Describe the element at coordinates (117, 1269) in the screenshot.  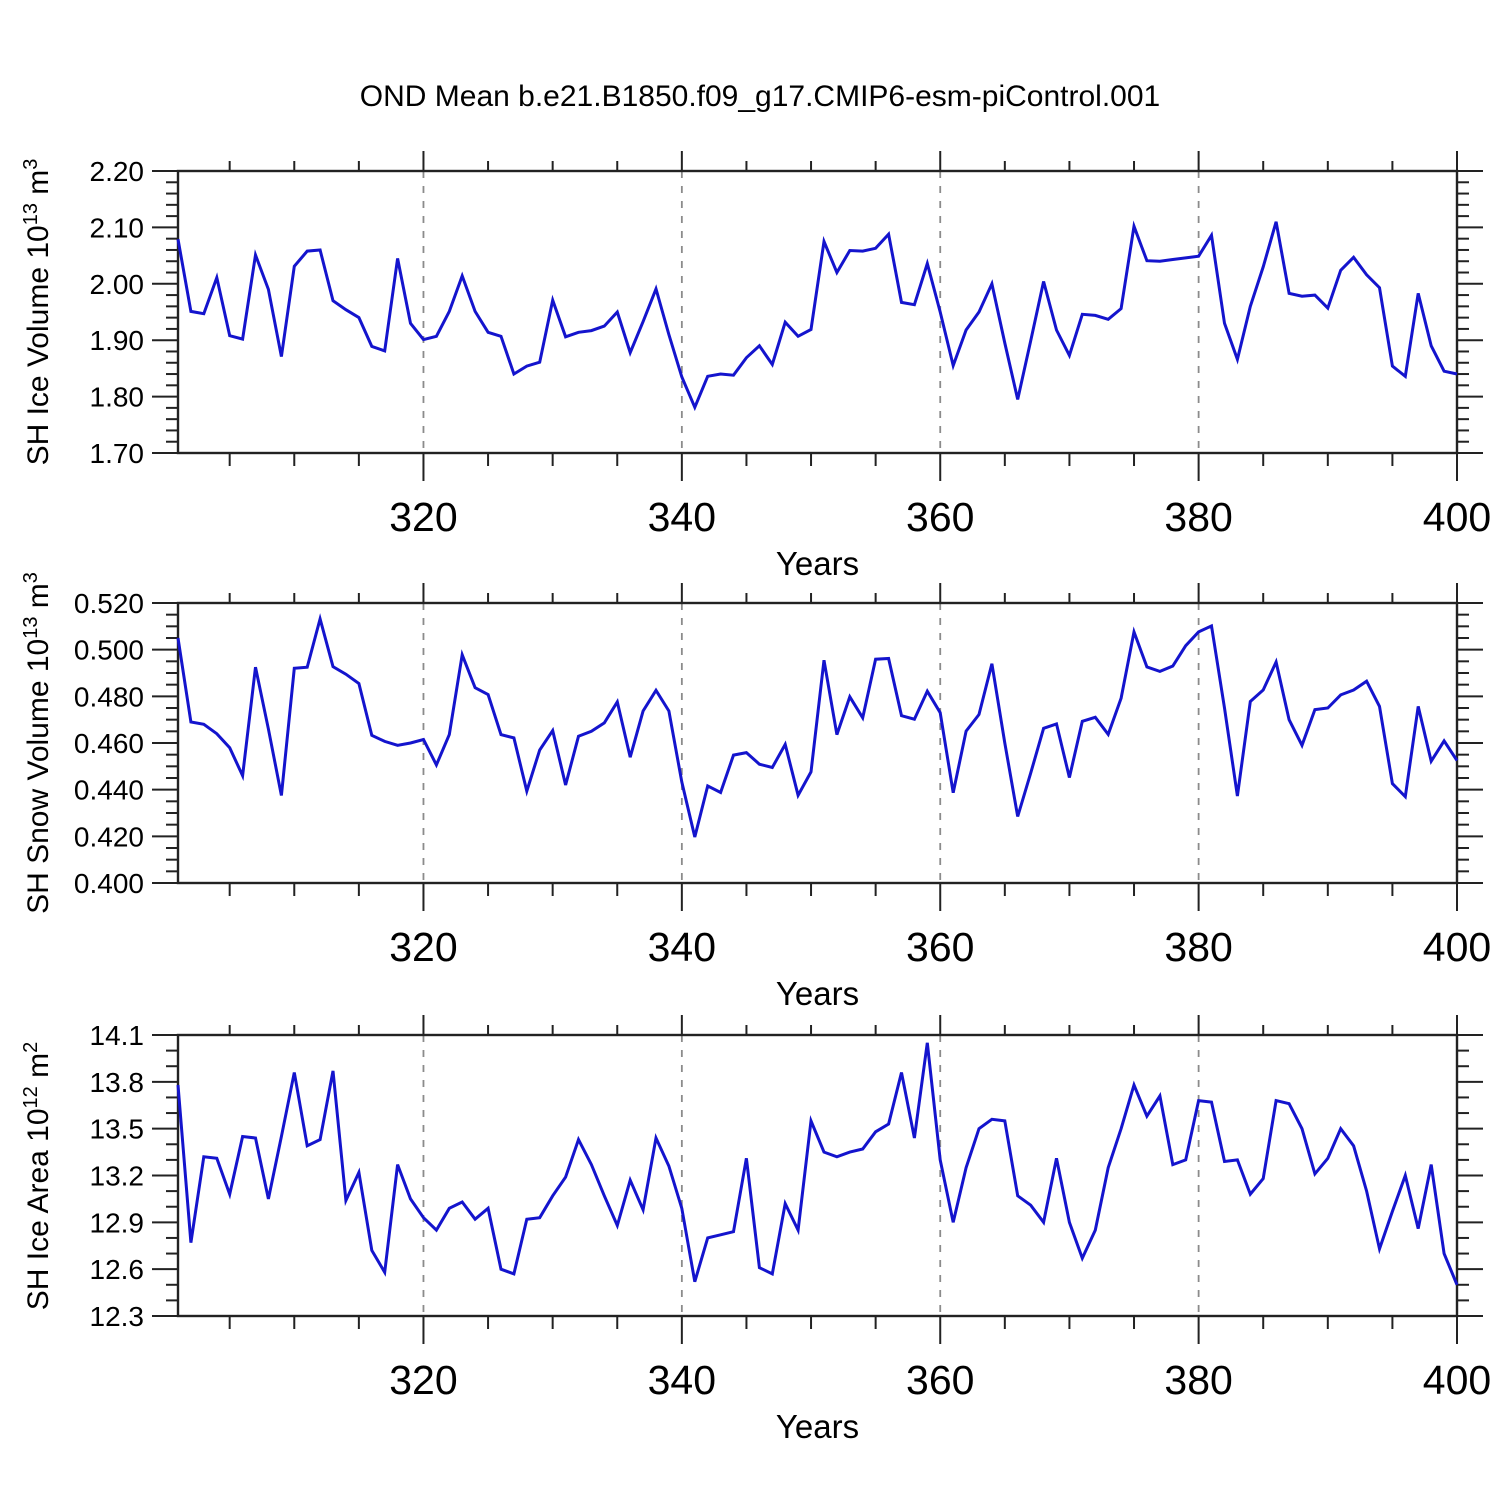
I see `y-tick-label: 12.6` at that location.